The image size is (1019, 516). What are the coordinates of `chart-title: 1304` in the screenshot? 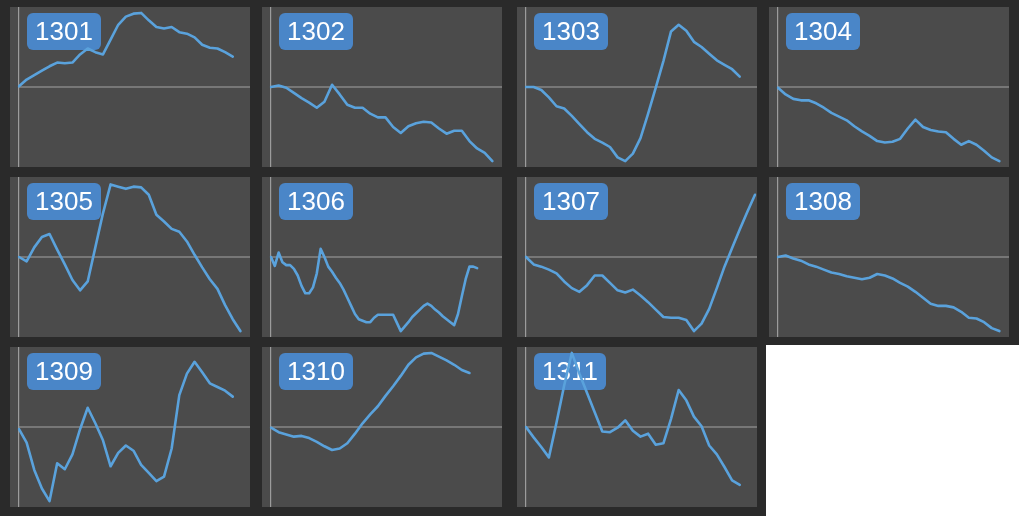 It's located at (823, 31).